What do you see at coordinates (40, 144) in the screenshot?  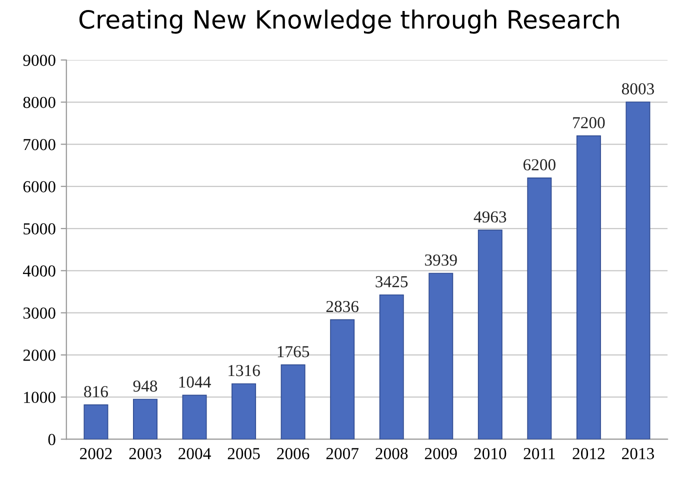 I see `y-tick-label: 7000` at bounding box center [40, 144].